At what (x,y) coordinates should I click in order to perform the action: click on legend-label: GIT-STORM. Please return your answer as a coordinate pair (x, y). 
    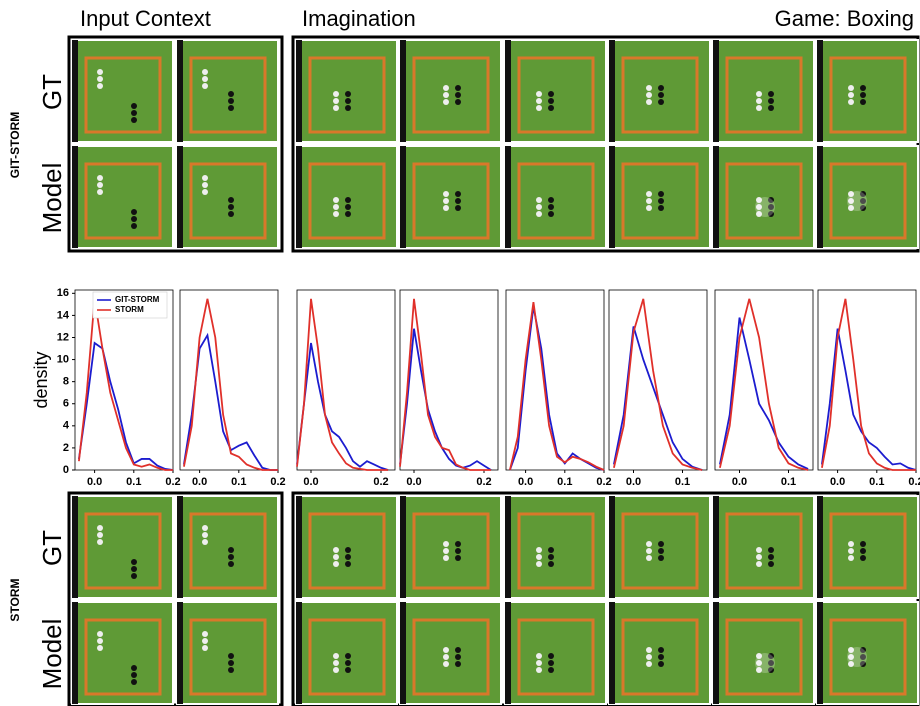
    Looking at the image, I should click on (137, 299).